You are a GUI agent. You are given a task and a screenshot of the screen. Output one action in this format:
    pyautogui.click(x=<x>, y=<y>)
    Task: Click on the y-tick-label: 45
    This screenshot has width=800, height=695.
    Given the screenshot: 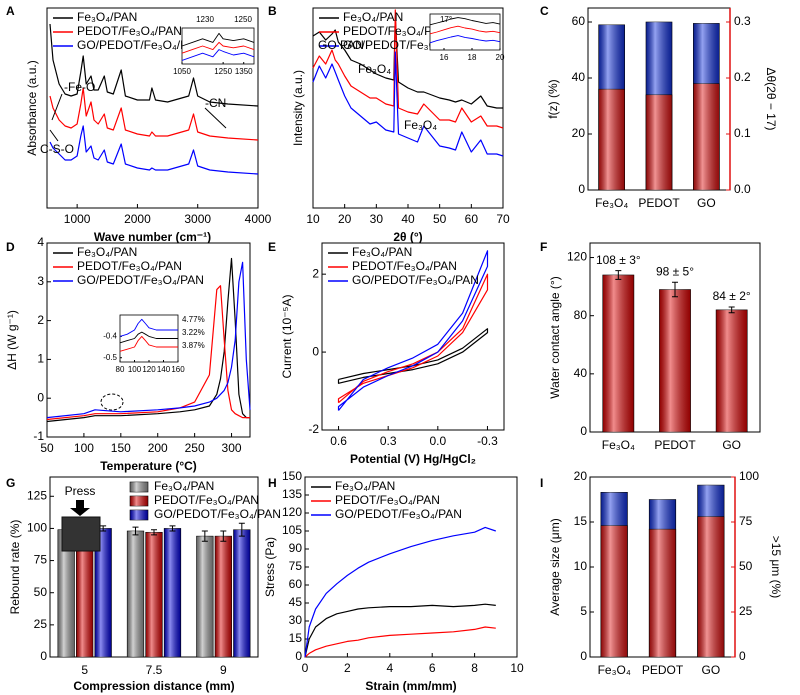 What is the action you would take?
    pyautogui.click(x=296, y=602)
    